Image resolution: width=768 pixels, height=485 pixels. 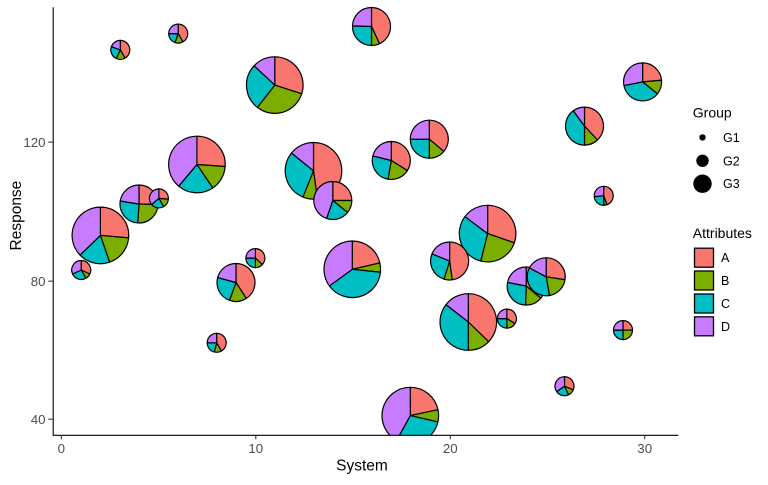 I want to click on svg-text: 30, so click(x=644, y=448).